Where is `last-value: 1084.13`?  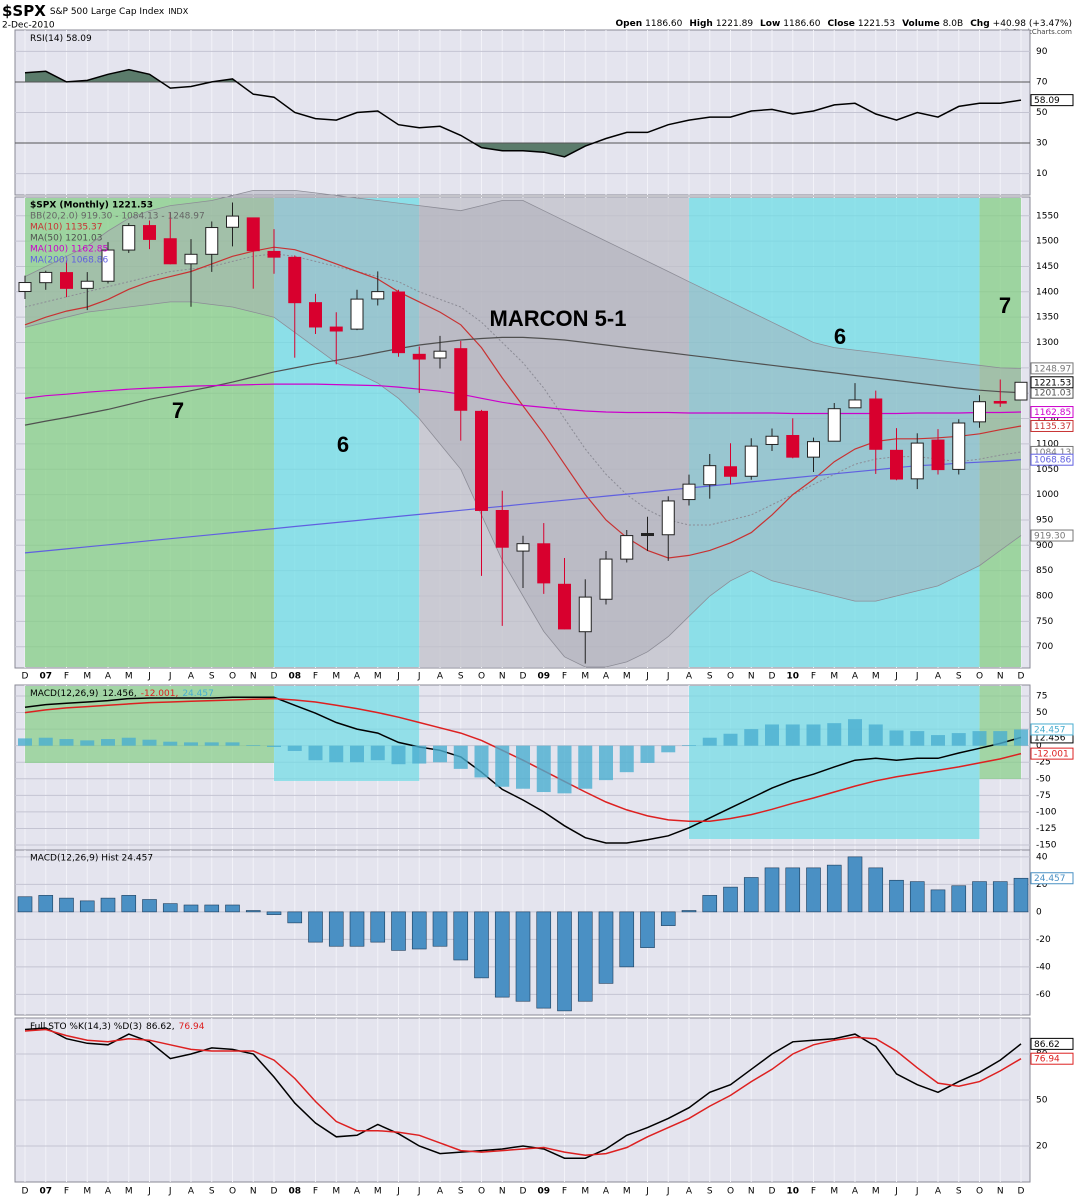
last-value: 1084.13 is located at coordinates (1052, 453).